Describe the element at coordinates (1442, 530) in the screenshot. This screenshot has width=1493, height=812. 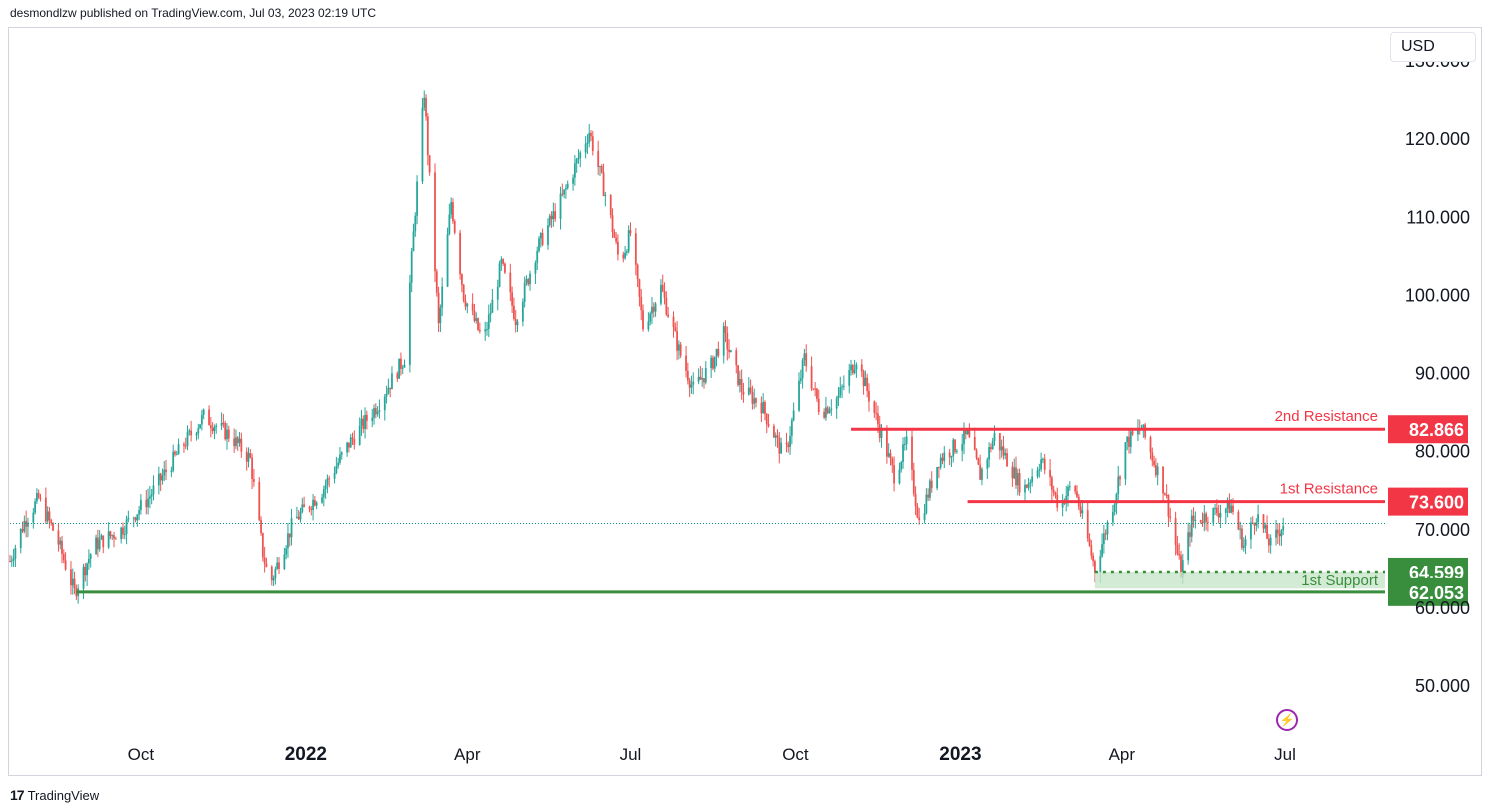
I see `y-tick-label: 70.000` at that location.